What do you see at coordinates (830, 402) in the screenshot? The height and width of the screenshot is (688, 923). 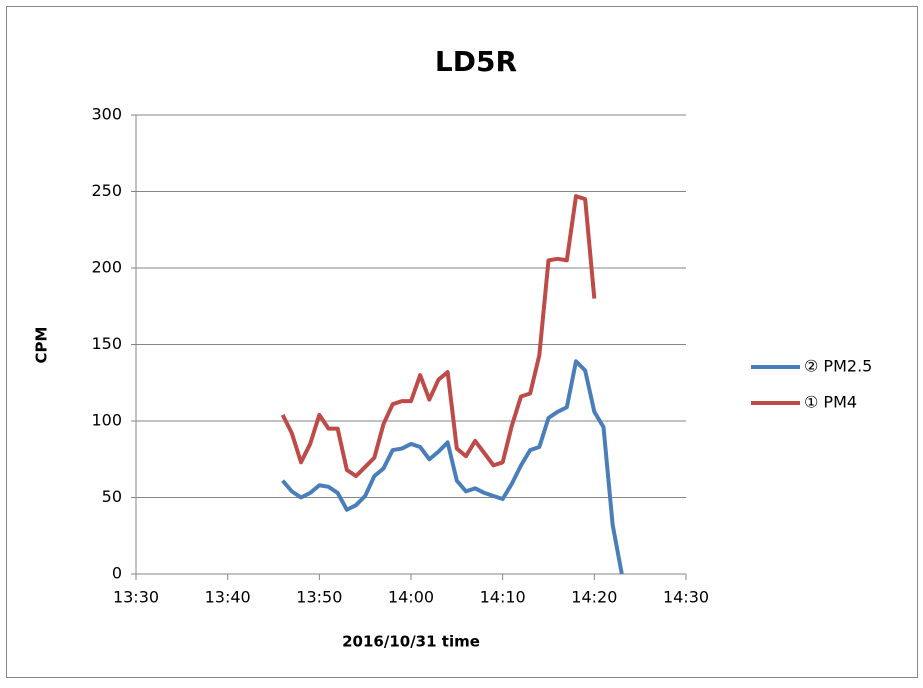 I see `legend-label: ① PM4` at bounding box center [830, 402].